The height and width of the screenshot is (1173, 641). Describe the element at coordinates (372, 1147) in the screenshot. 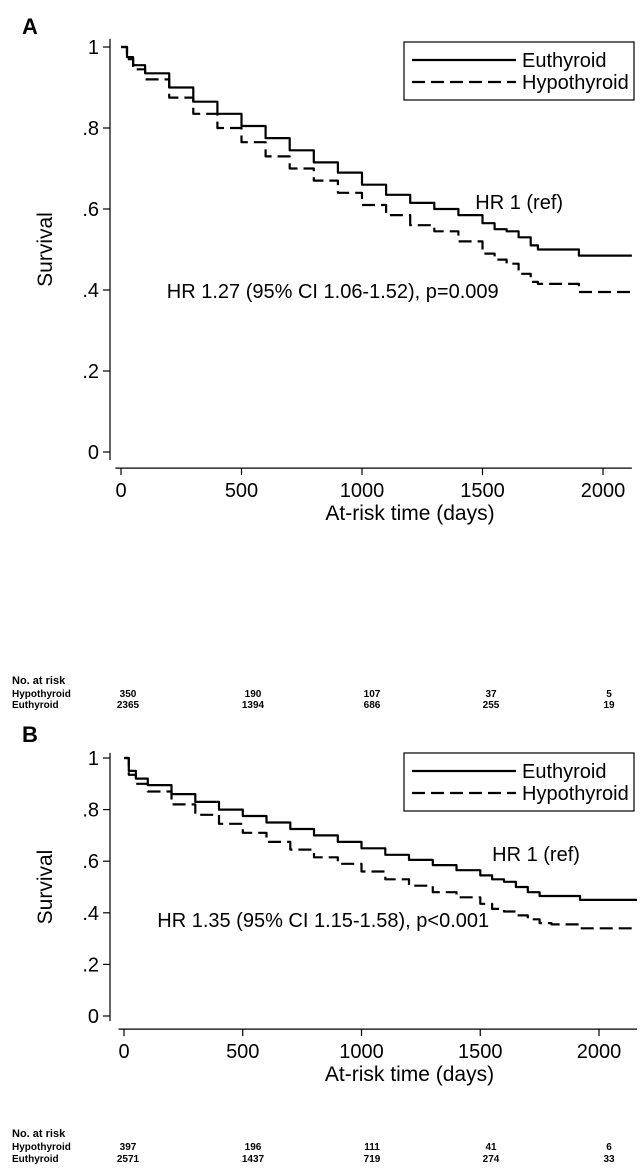

I see `risk-value: 111` at that location.